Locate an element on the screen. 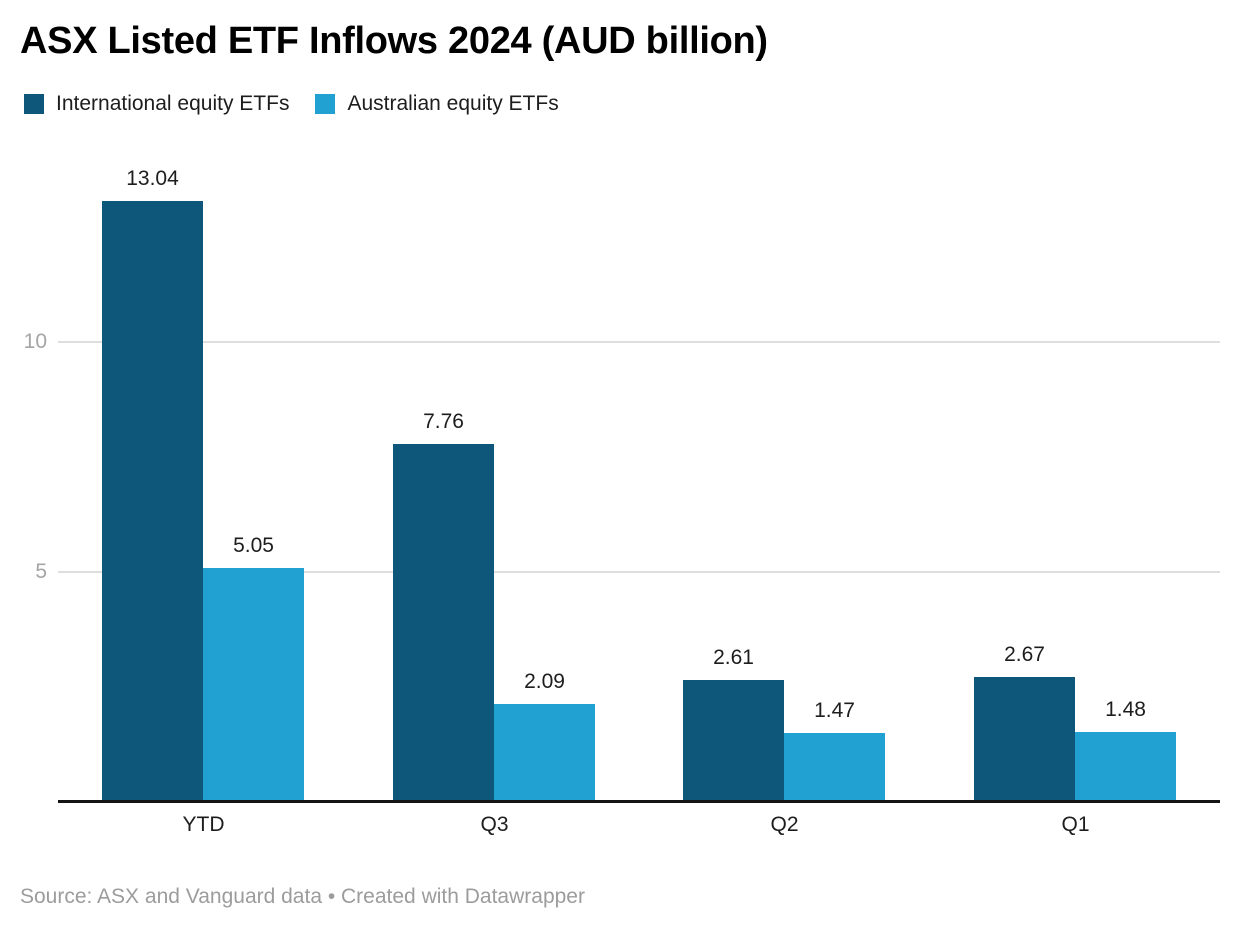 This screenshot has width=1240, height=934. bar-australian-q2 is located at coordinates (834, 766).